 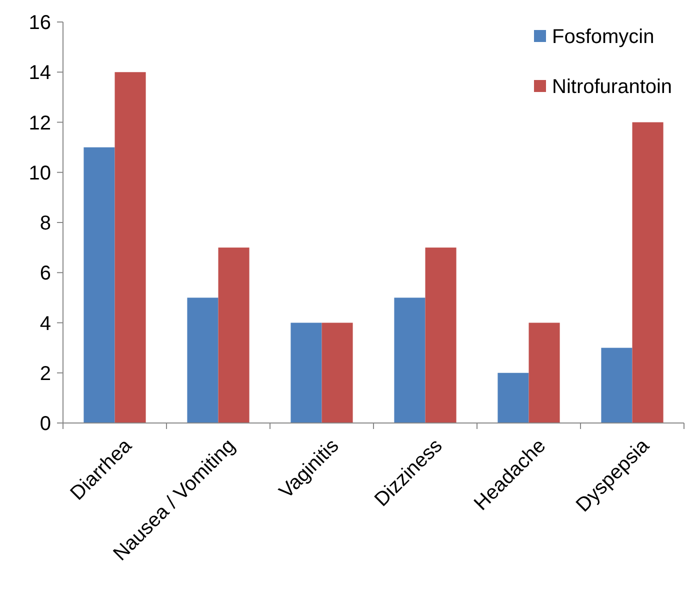 I want to click on y-tick-label: 8, so click(x=45, y=223).